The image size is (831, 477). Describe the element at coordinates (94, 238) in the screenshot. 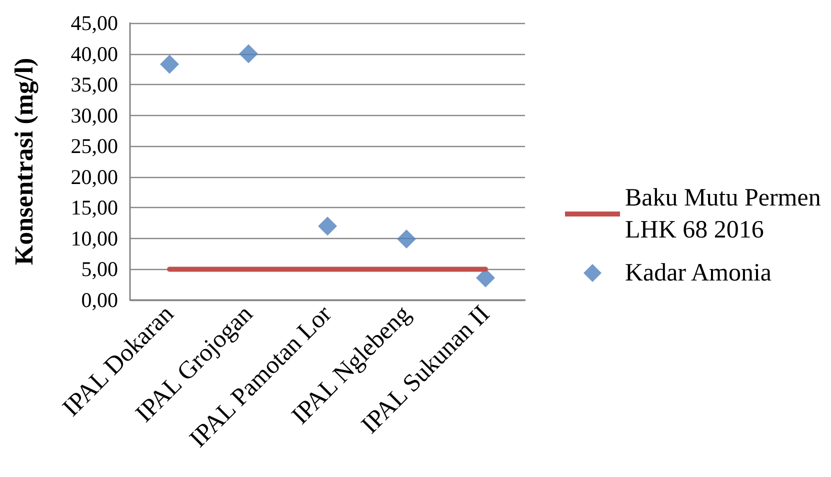

I see `y-tick-label: 10,00` at that location.